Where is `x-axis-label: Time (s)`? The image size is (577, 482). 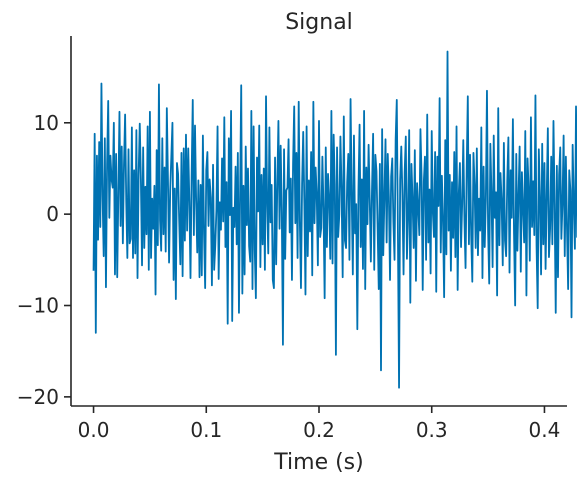
x-axis-label: Time (s) is located at coordinates (318, 462).